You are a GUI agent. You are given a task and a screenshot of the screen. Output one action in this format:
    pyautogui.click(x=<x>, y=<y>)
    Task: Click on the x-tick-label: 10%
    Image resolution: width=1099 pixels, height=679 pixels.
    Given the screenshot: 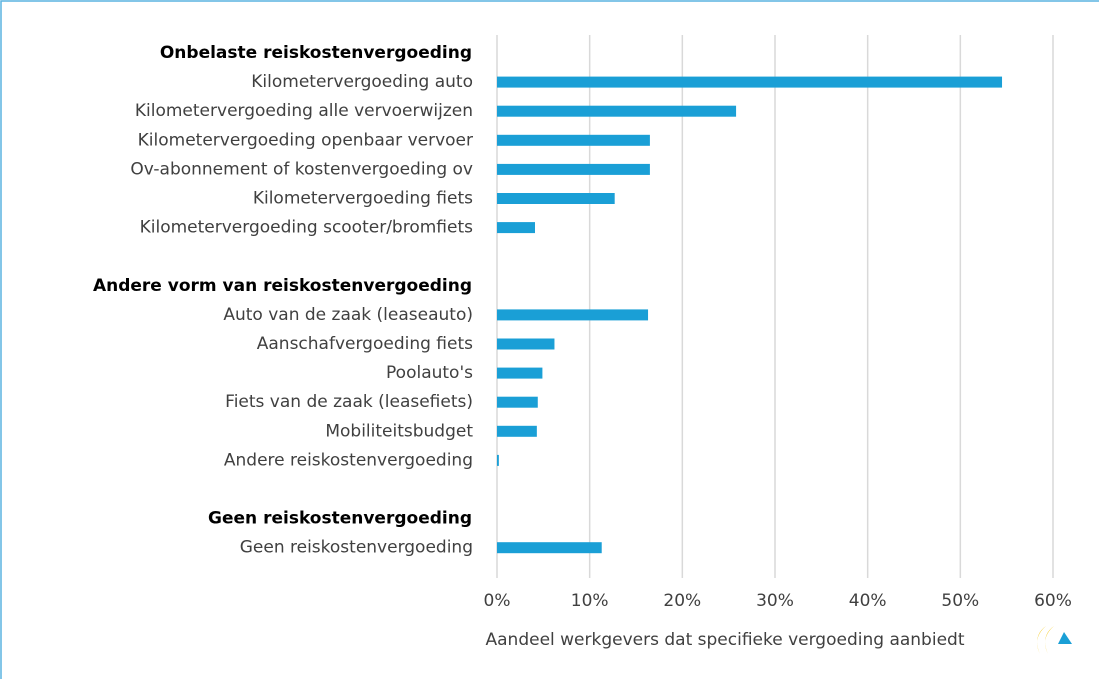 What is the action you would take?
    pyautogui.click(x=590, y=601)
    